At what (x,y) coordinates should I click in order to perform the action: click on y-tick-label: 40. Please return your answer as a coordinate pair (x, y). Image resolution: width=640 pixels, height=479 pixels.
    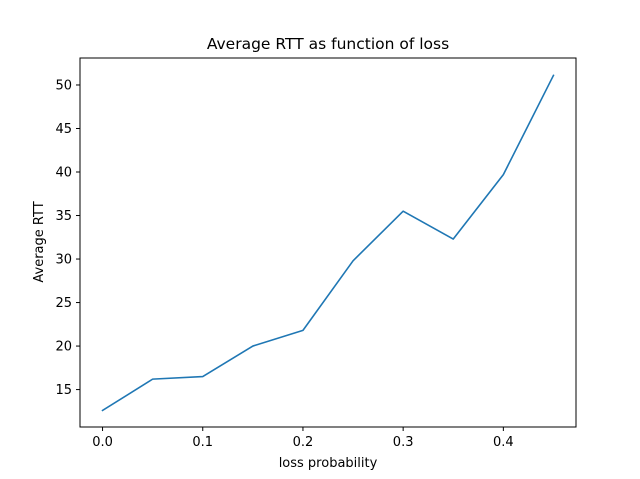
    Looking at the image, I should click on (63, 173).